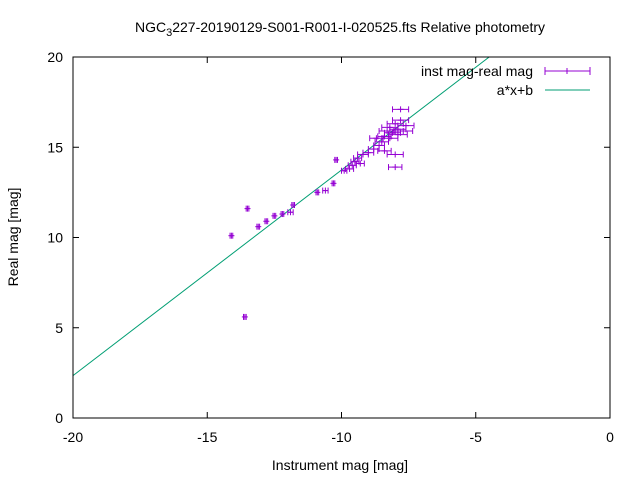  I want to click on y-tick-label: 20, so click(55, 57).